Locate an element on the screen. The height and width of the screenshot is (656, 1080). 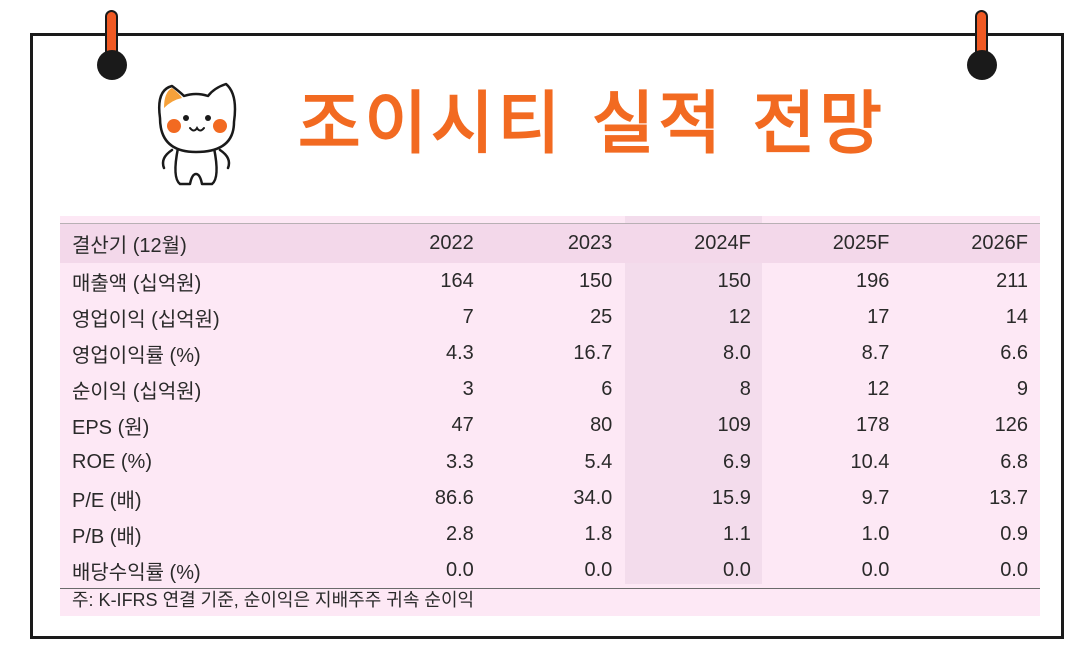
row-label: 영업이익률 (%) is located at coordinates (136, 355).